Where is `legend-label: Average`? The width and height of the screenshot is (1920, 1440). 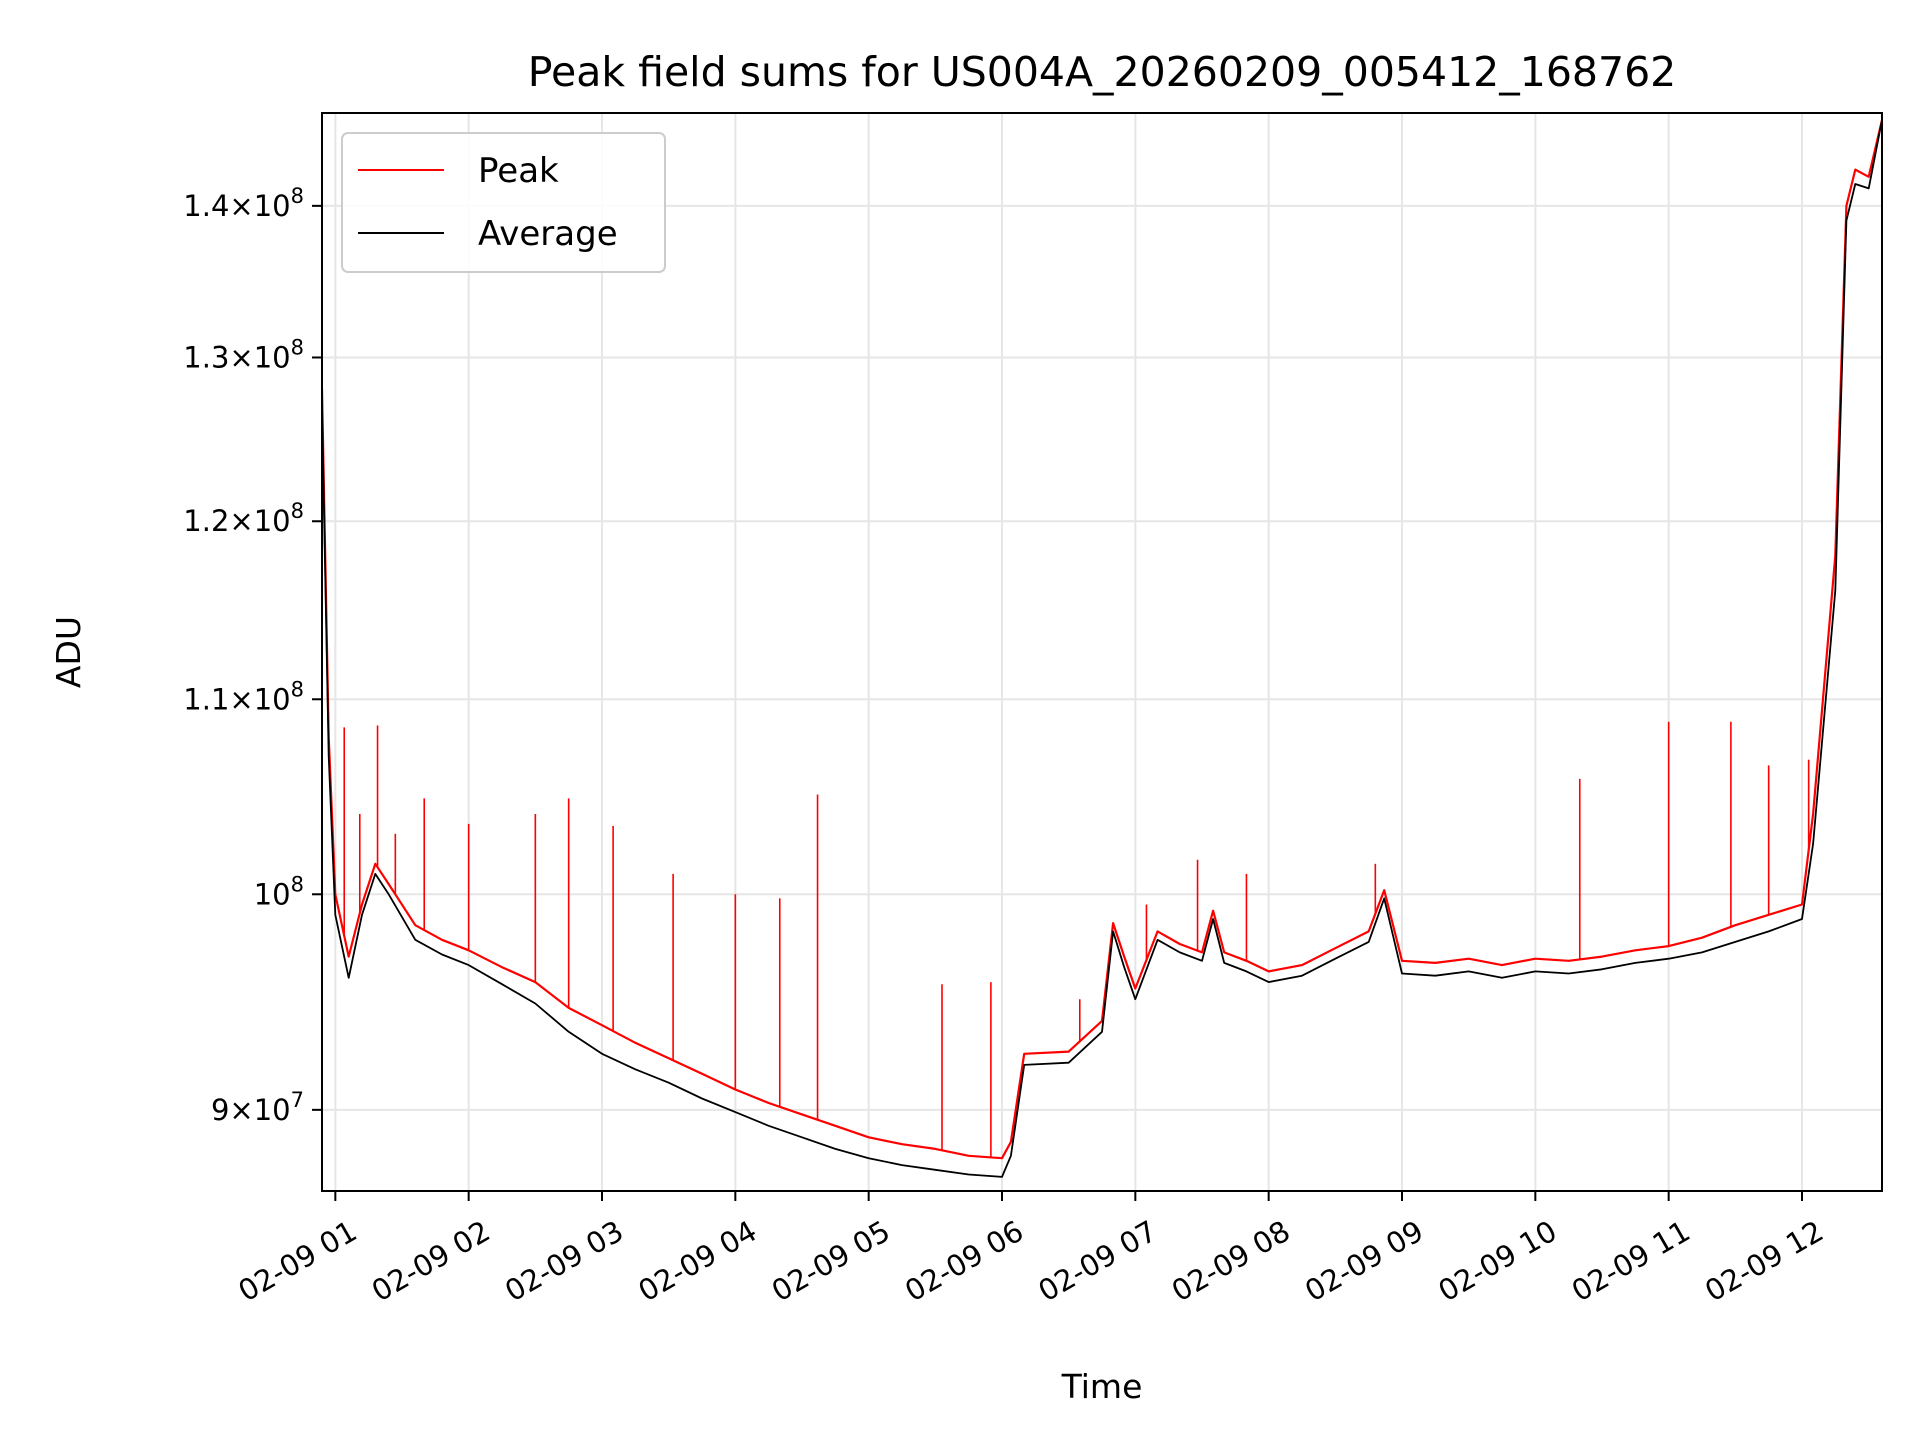 legend-label: Average is located at coordinates (548, 234).